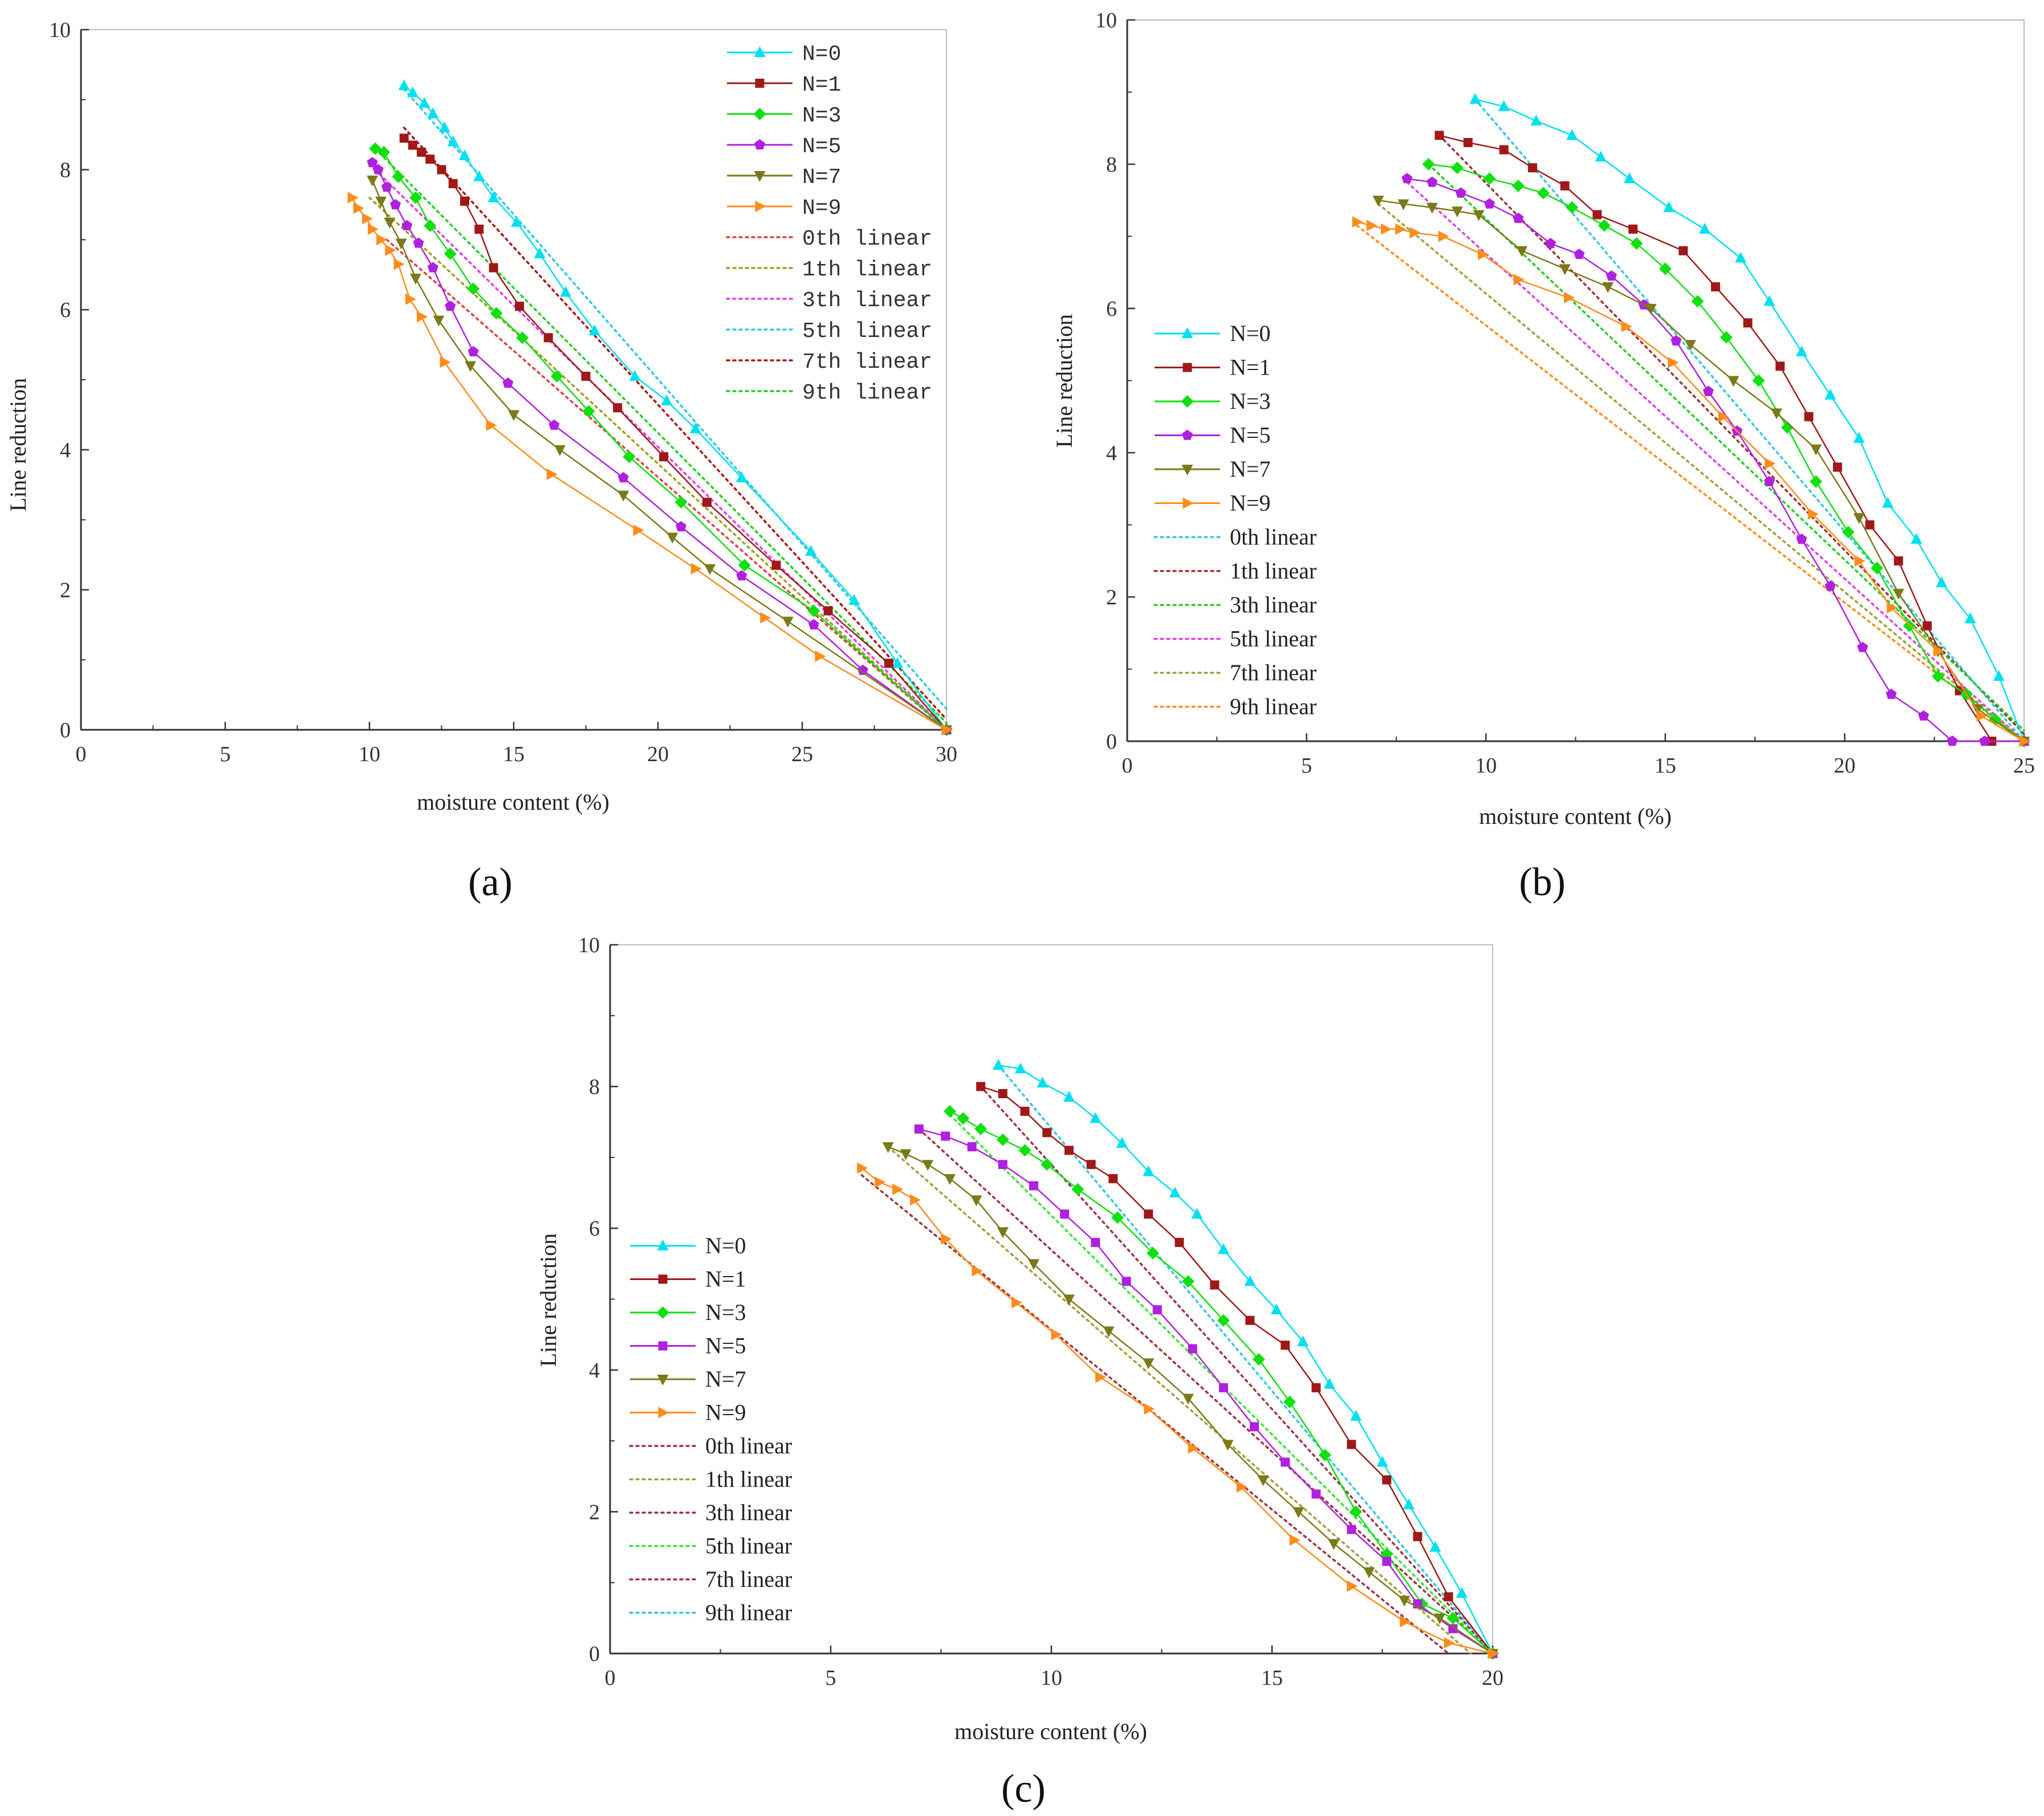 The image size is (2044, 1816). Describe the element at coordinates (822, 177) in the screenshot. I see `legend-label: N=7` at that location.